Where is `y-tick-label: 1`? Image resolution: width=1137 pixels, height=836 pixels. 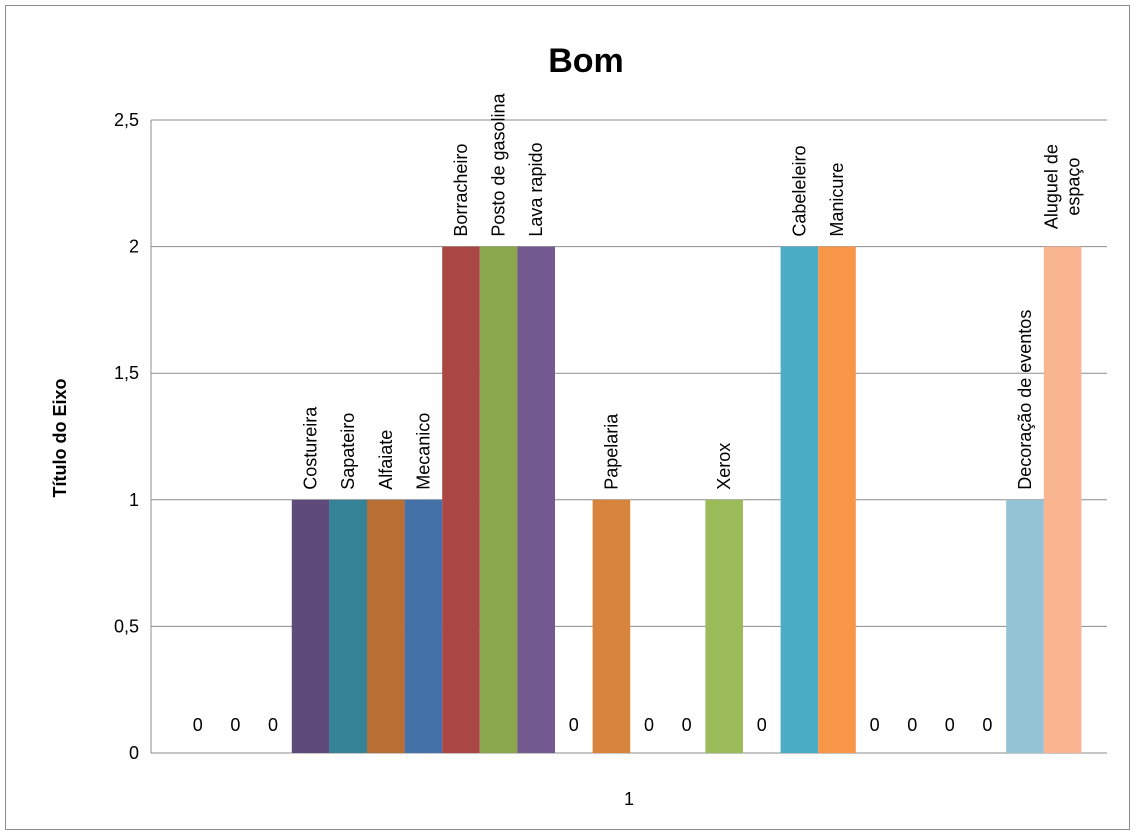
y-tick-label: 1 is located at coordinates (134, 500).